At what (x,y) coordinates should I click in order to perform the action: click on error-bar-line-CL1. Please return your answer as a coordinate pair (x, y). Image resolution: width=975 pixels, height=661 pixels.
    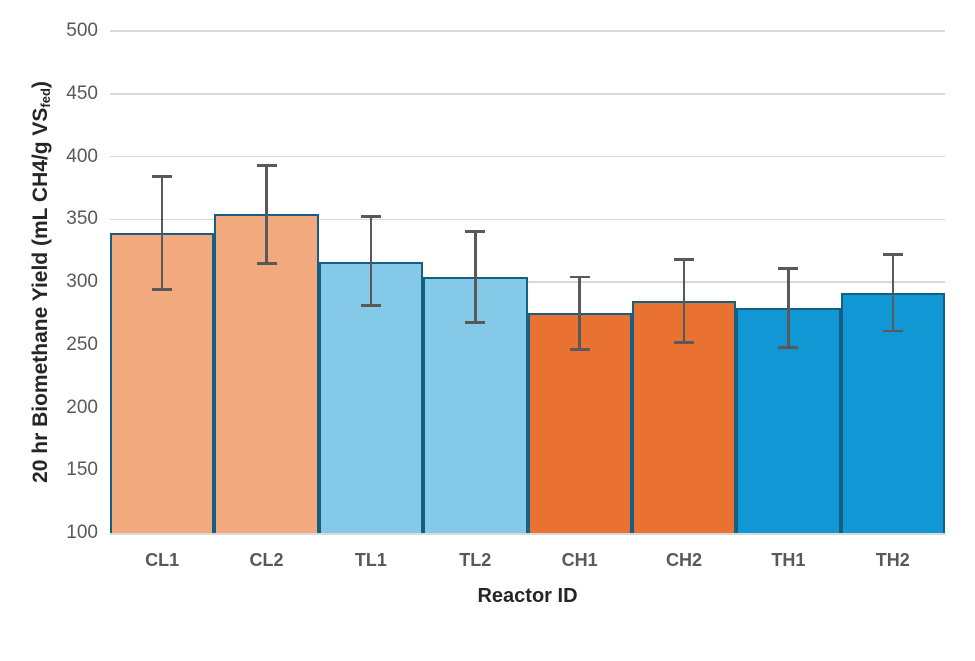
    Looking at the image, I should click on (162, 233).